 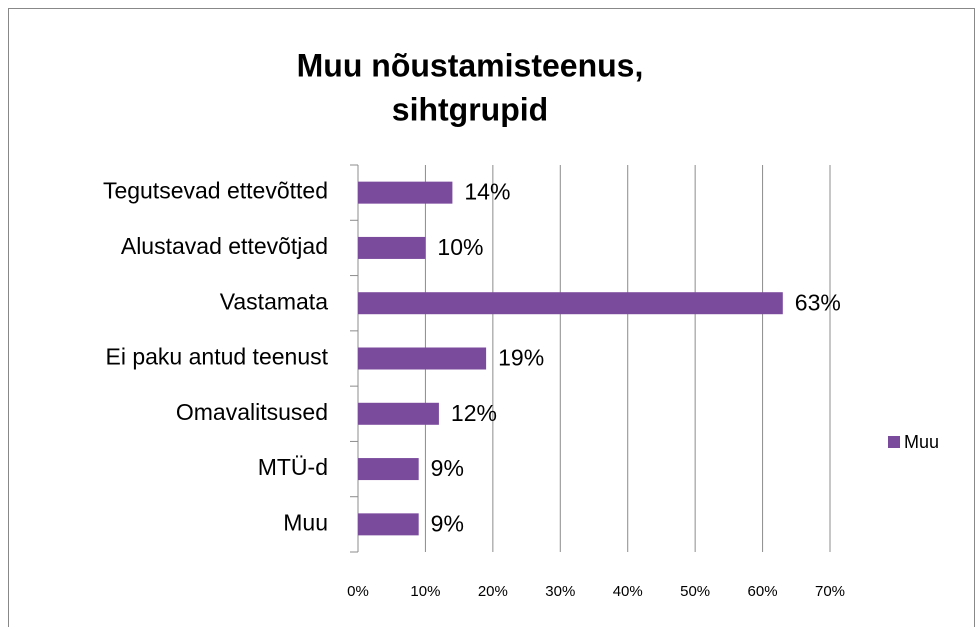 I want to click on data-label: 10%, so click(x=460, y=247).